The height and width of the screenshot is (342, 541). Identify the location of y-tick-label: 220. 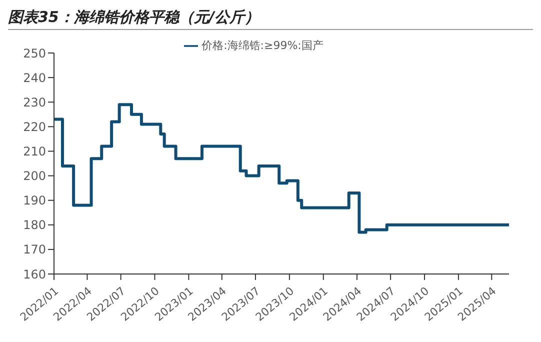
(34, 127).